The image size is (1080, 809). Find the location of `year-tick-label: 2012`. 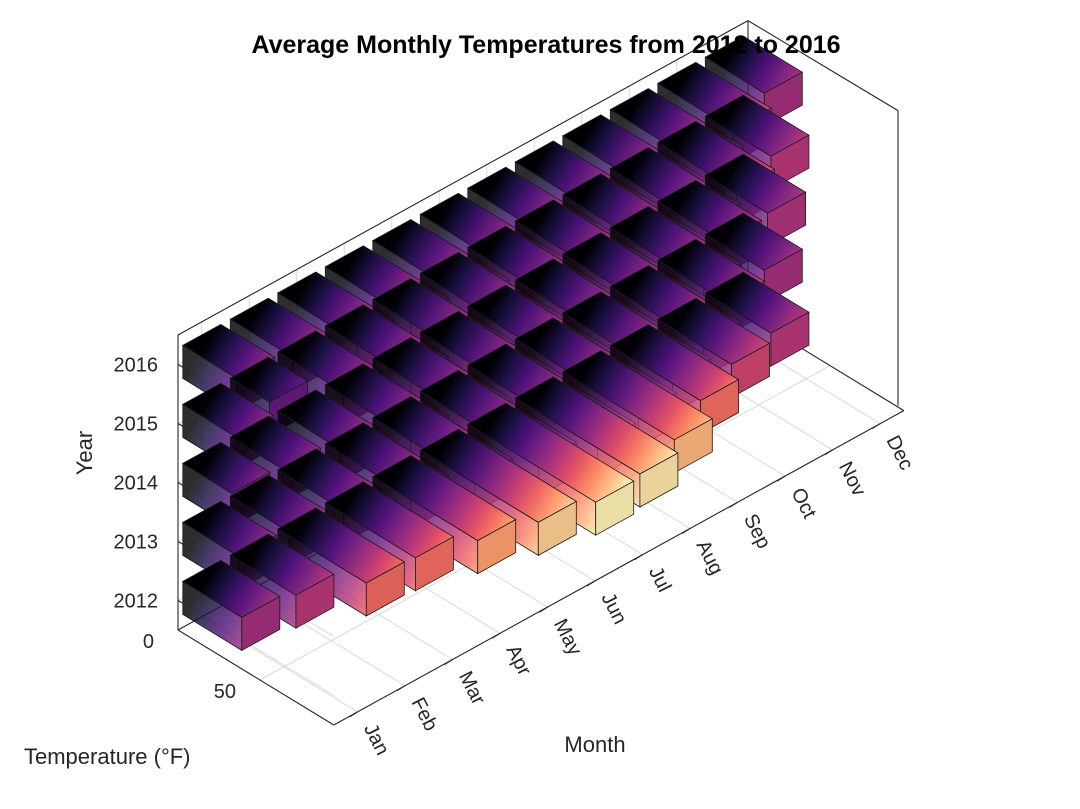

year-tick-label: 2012 is located at coordinates (136, 602).